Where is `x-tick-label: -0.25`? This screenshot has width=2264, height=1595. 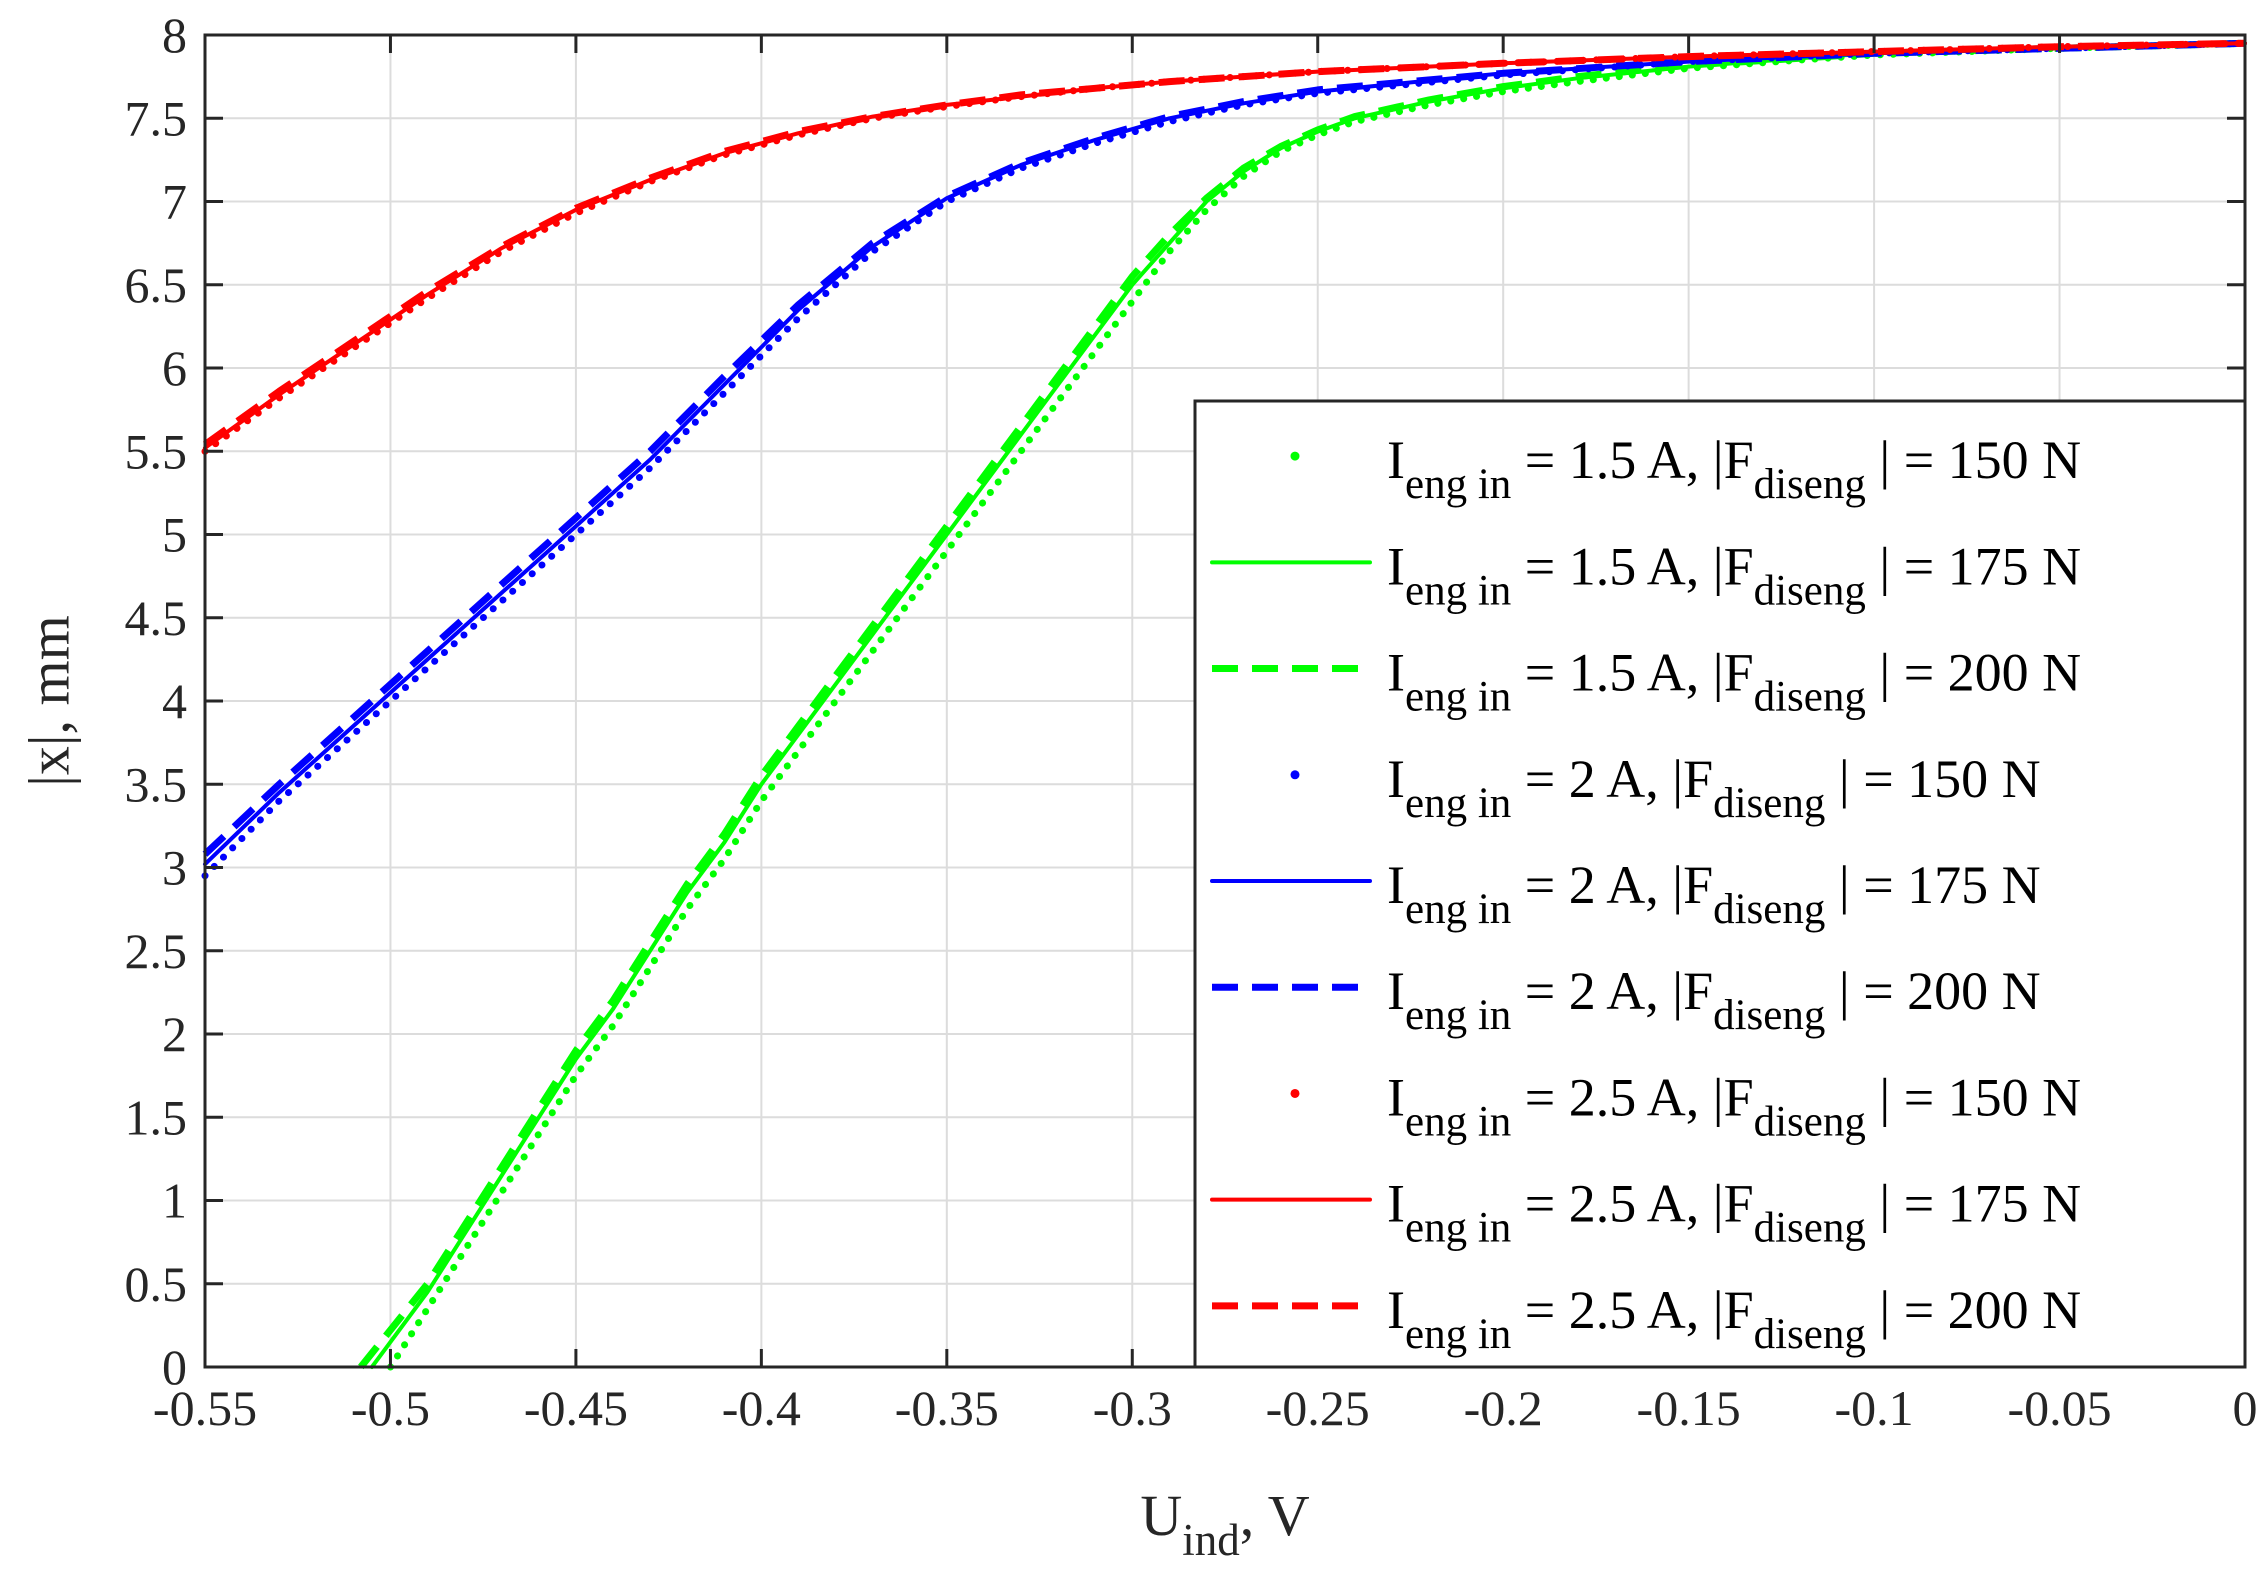
x-tick-label: -0.25 is located at coordinates (1318, 1408).